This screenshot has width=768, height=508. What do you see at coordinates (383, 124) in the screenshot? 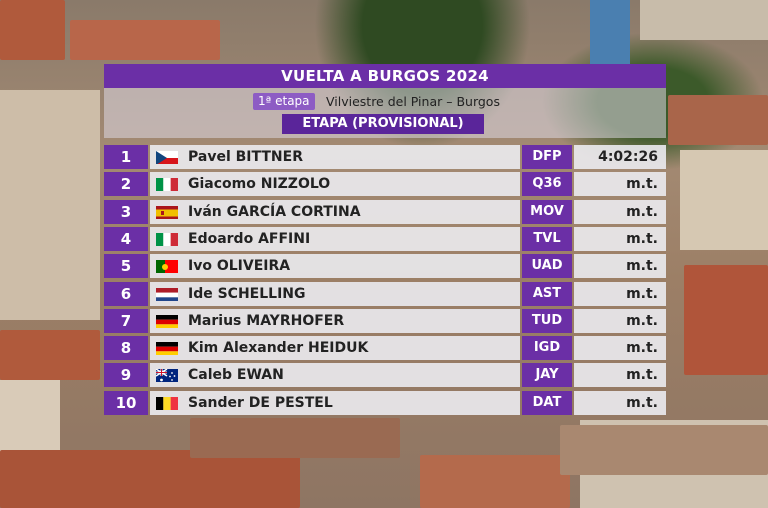
I see `classification-title: ETAPA (PROVISIONAL)` at bounding box center [383, 124].